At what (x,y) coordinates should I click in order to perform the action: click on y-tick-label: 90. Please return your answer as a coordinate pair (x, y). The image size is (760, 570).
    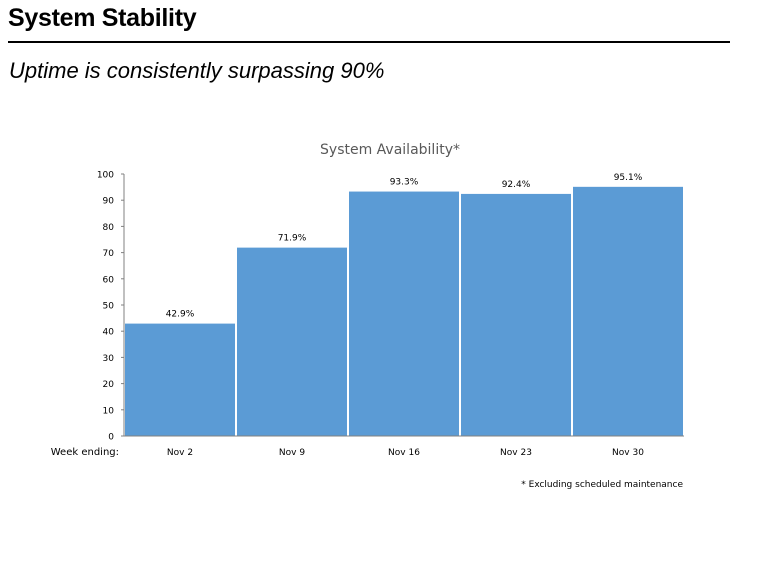
    Looking at the image, I should click on (109, 202).